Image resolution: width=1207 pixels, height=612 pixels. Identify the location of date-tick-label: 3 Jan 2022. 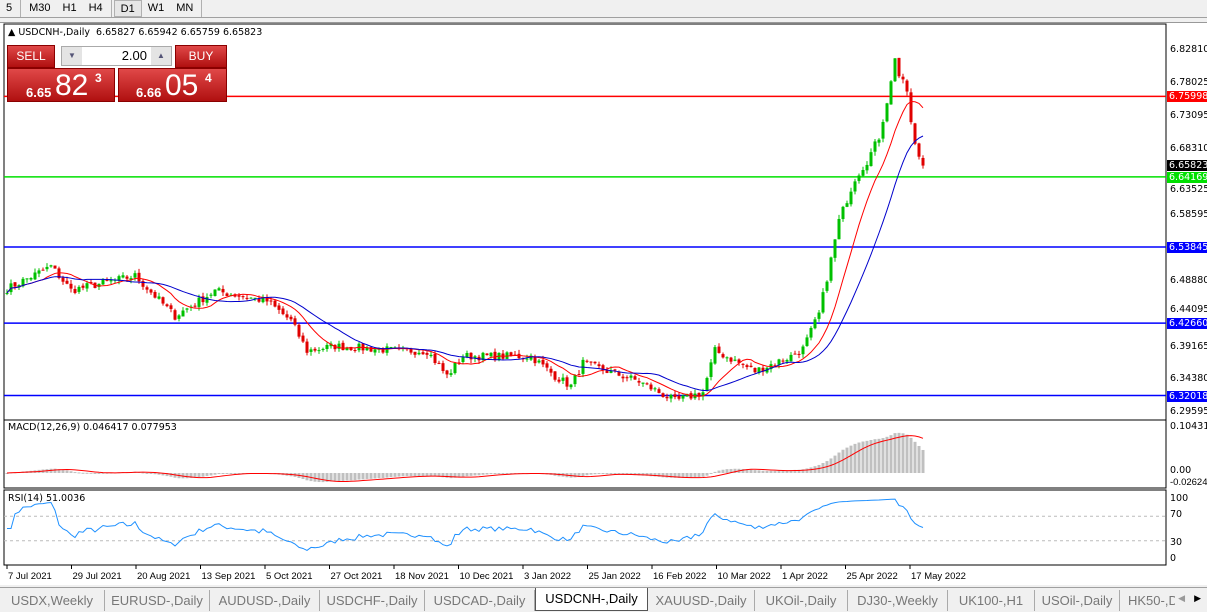
(548, 576).